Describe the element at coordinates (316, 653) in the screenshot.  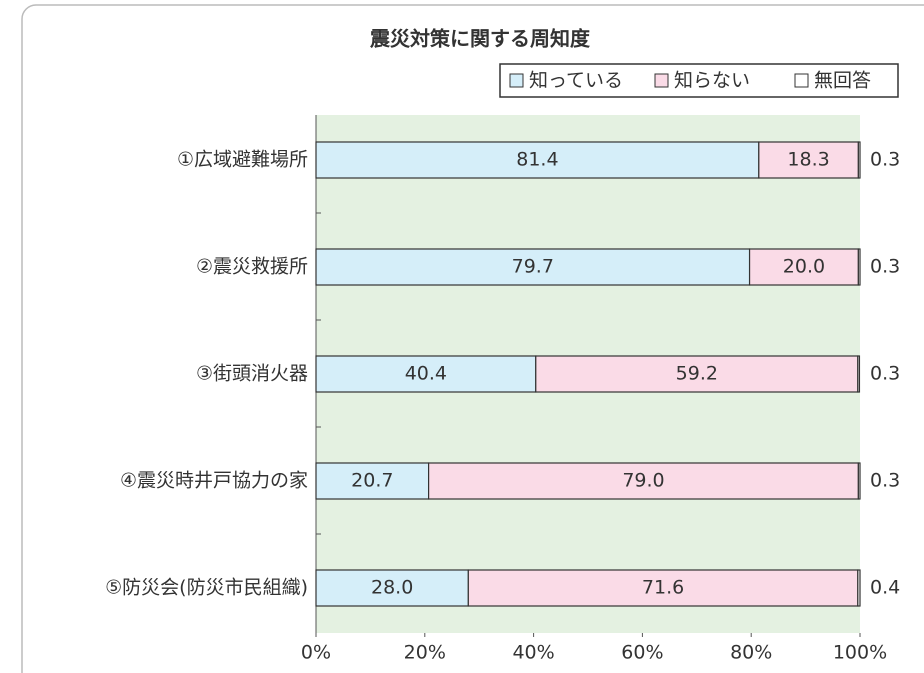
I see `x-tick-label: 0%` at that location.